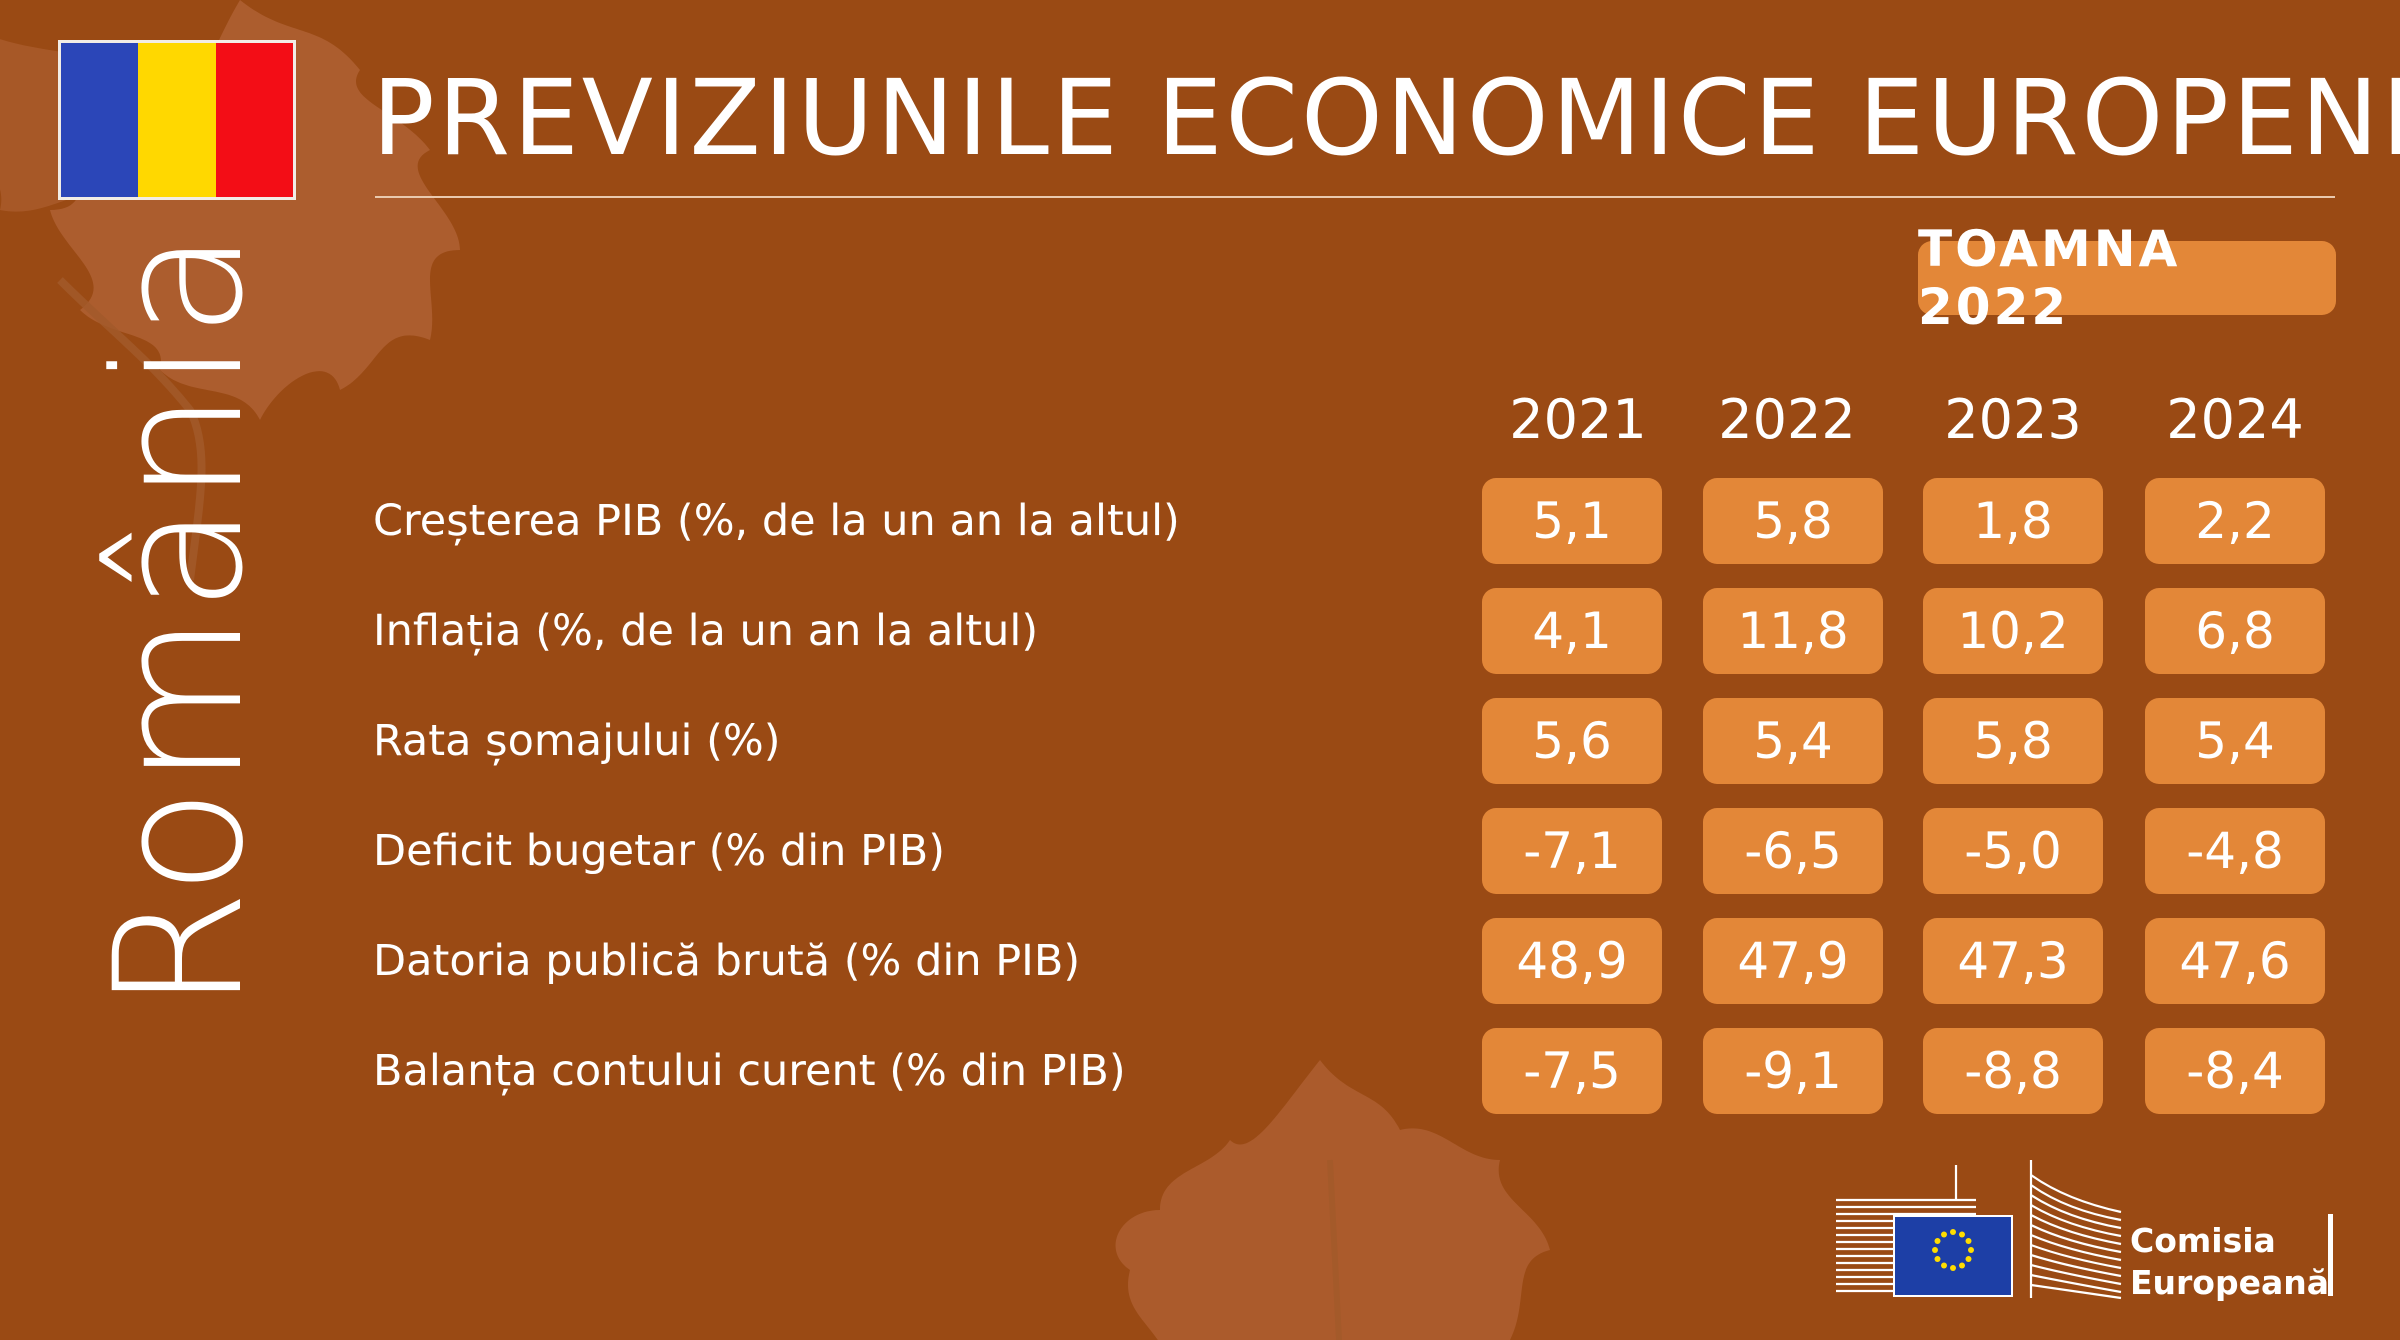 Image resolution: width=2400 pixels, height=1340 pixels. I want to click on row-label-budget-deficit: Deficit bugetar (% din PIB), so click(659, 851).